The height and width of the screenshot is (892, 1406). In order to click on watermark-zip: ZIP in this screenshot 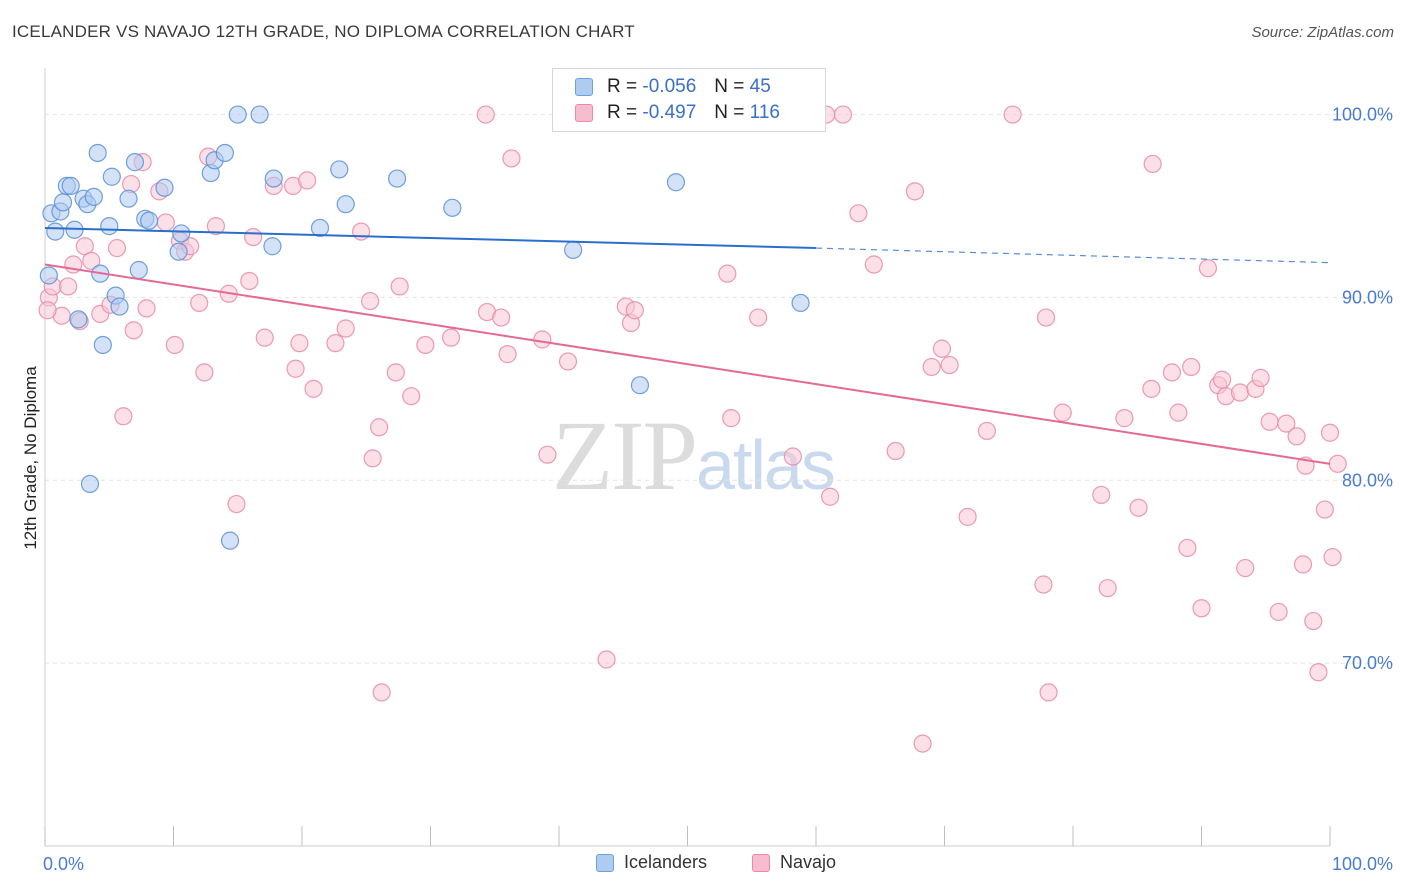, I will do `click(625, 455)`.